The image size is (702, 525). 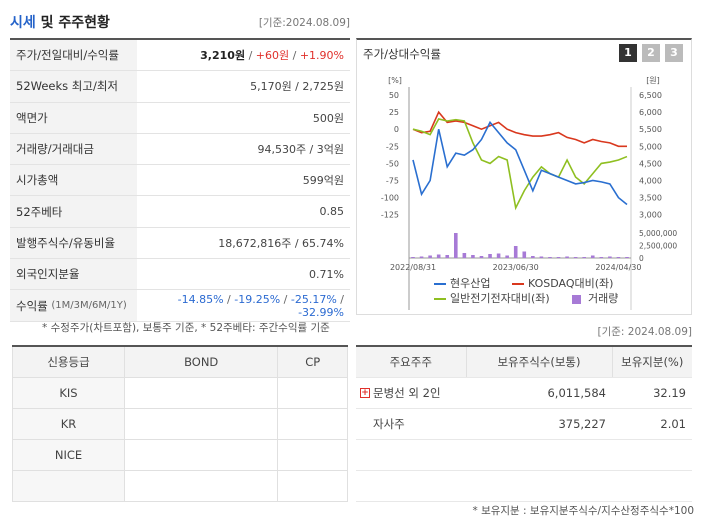 I want to click on volume-row: 거래량/거래대금 94,530주 / 3억원, so click(x=180, y=149).